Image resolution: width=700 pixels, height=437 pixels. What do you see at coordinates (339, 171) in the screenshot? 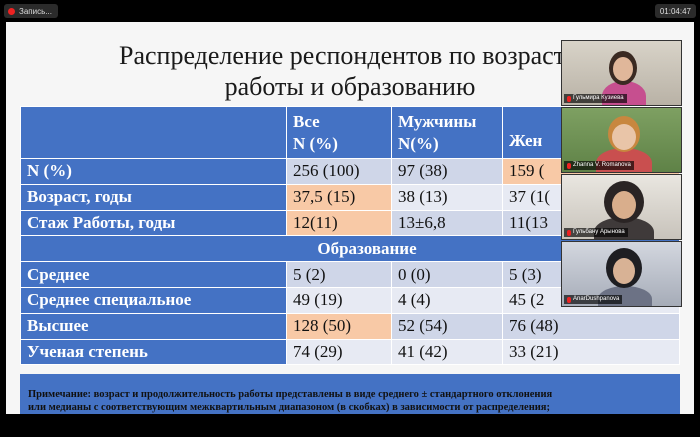
I see `cell-all: 256 (100)` at bounding box center [339, 171].